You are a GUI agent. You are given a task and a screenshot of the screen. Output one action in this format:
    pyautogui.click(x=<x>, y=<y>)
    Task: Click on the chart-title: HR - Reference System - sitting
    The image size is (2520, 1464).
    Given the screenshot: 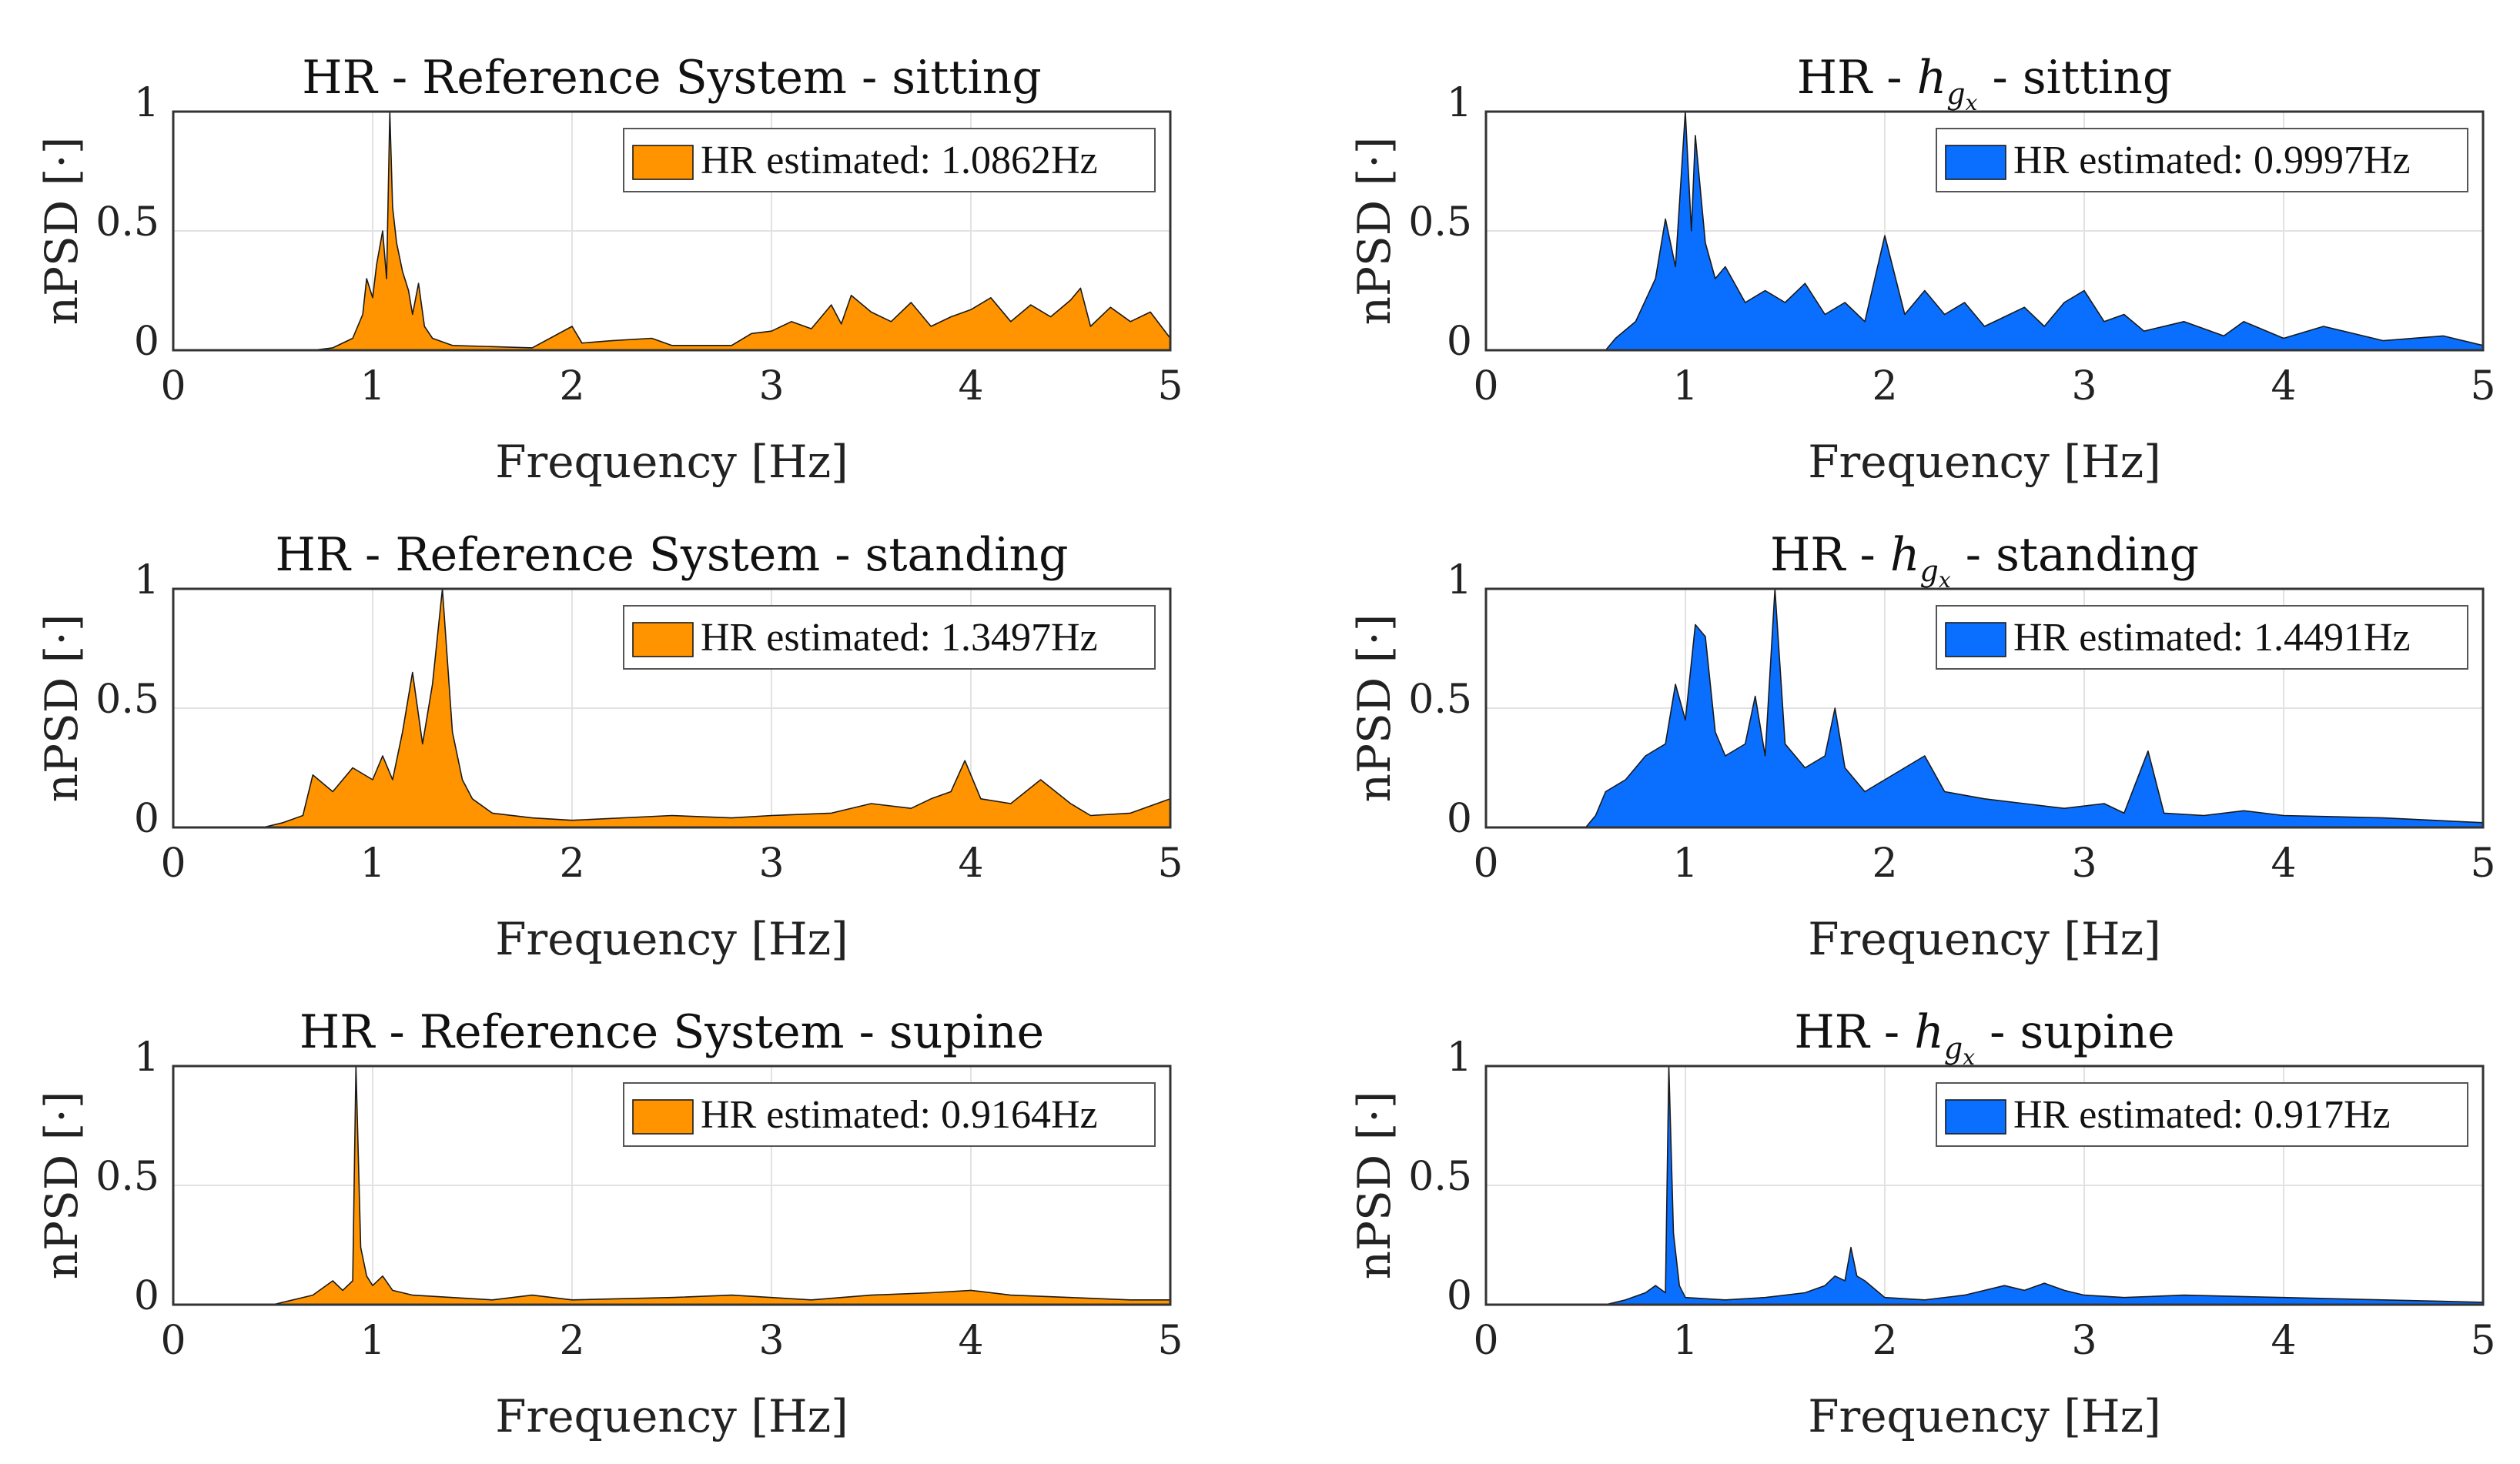 What is the action you would take?
    pyautogui.click(x=672, y=78)
    